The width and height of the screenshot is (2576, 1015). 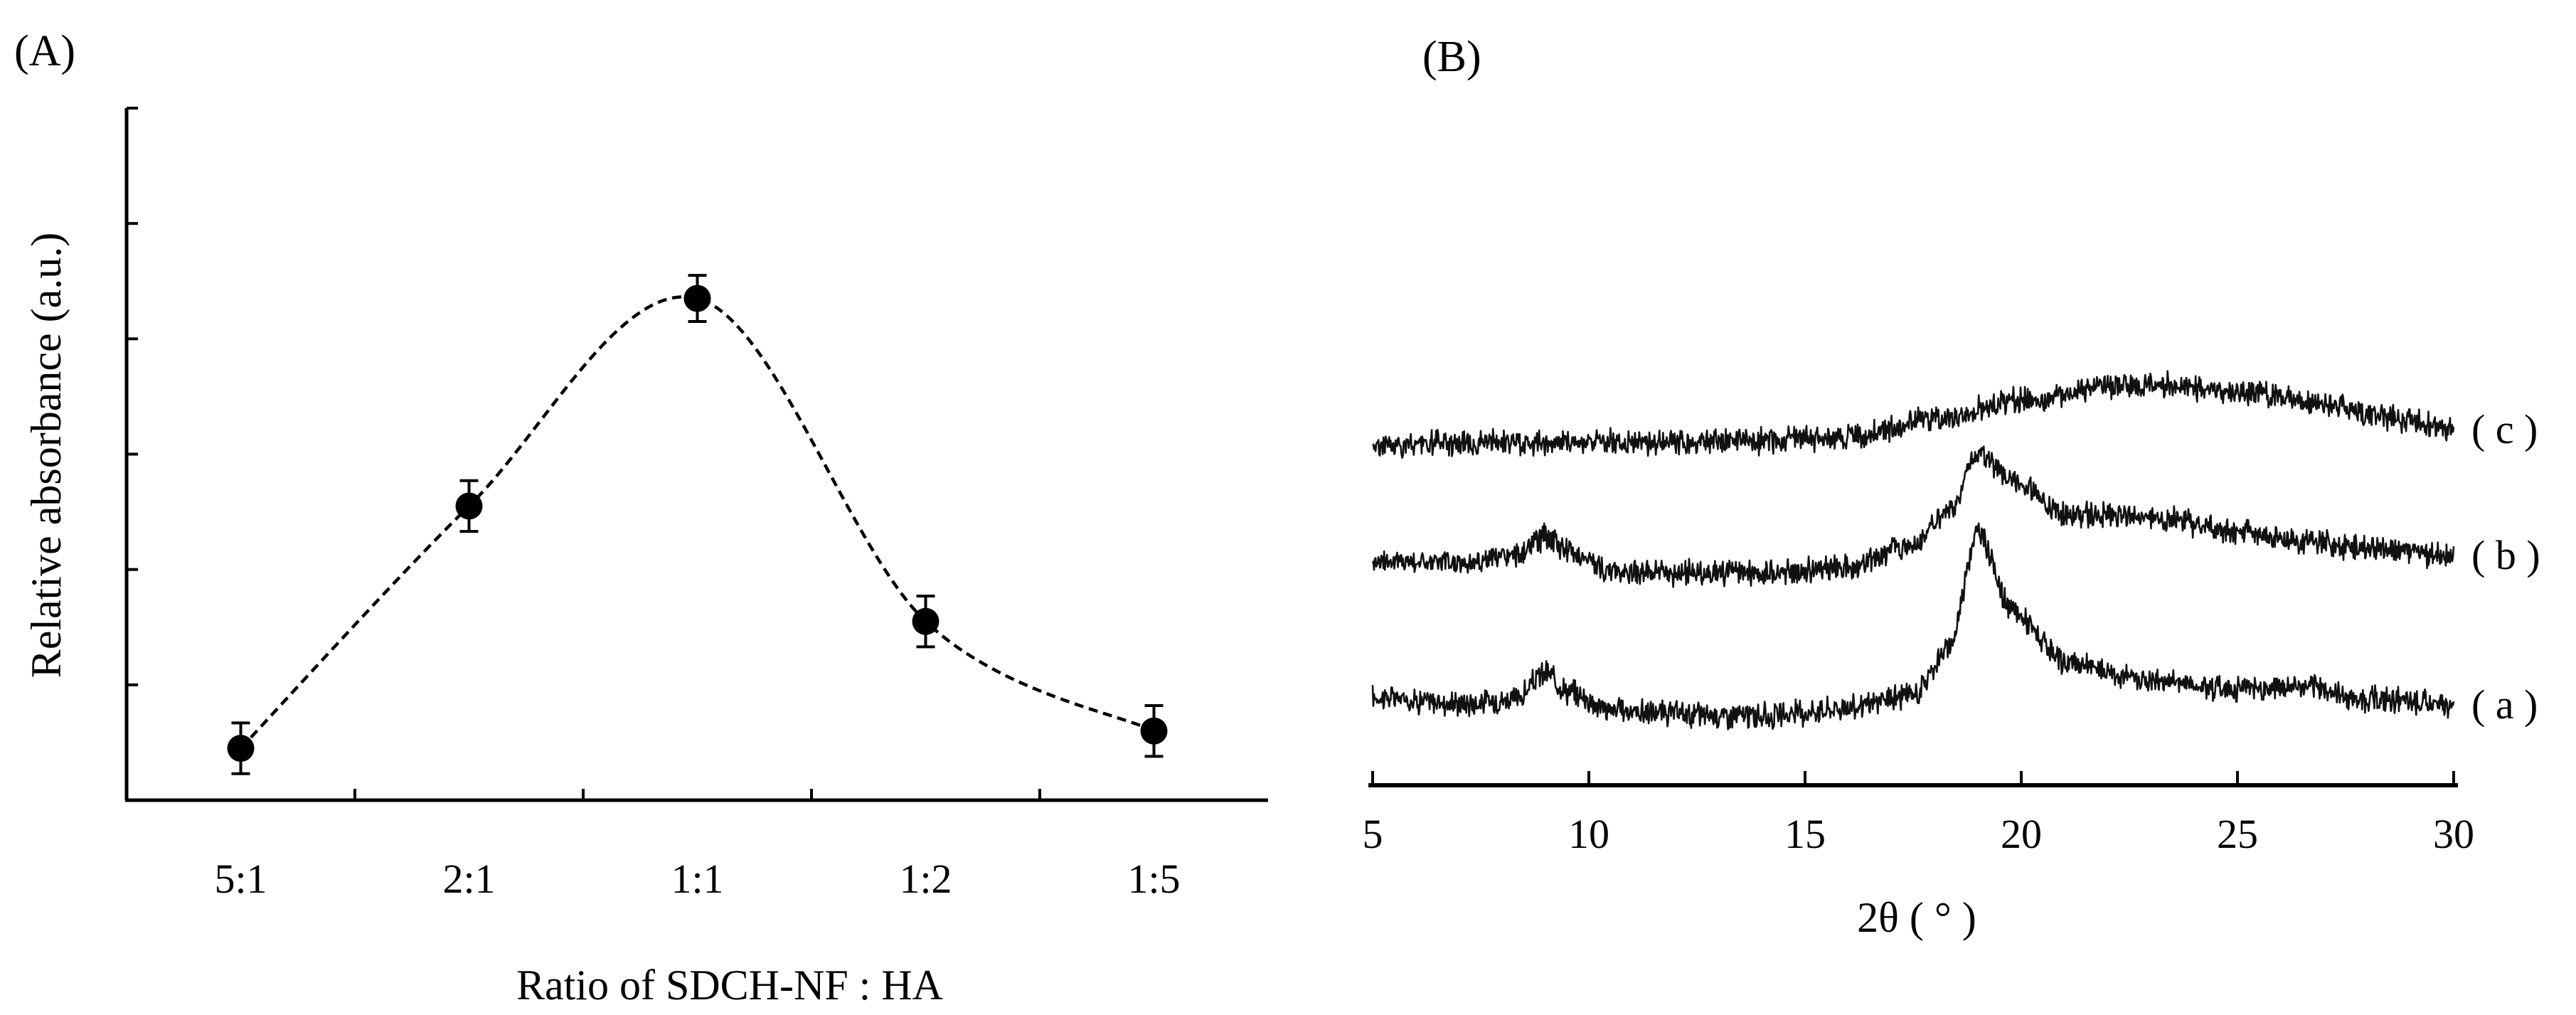 I want to click on x-tick-label: 5:1, so click(x=240, y=879).